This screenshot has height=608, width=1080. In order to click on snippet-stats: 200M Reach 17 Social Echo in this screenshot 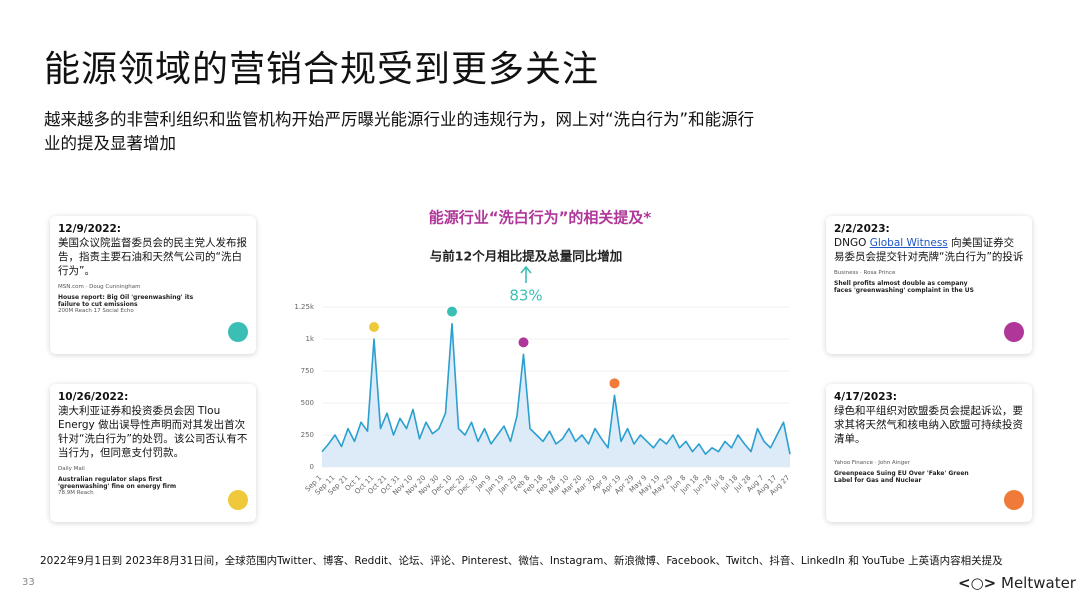, I will do `click(96, 311)`.